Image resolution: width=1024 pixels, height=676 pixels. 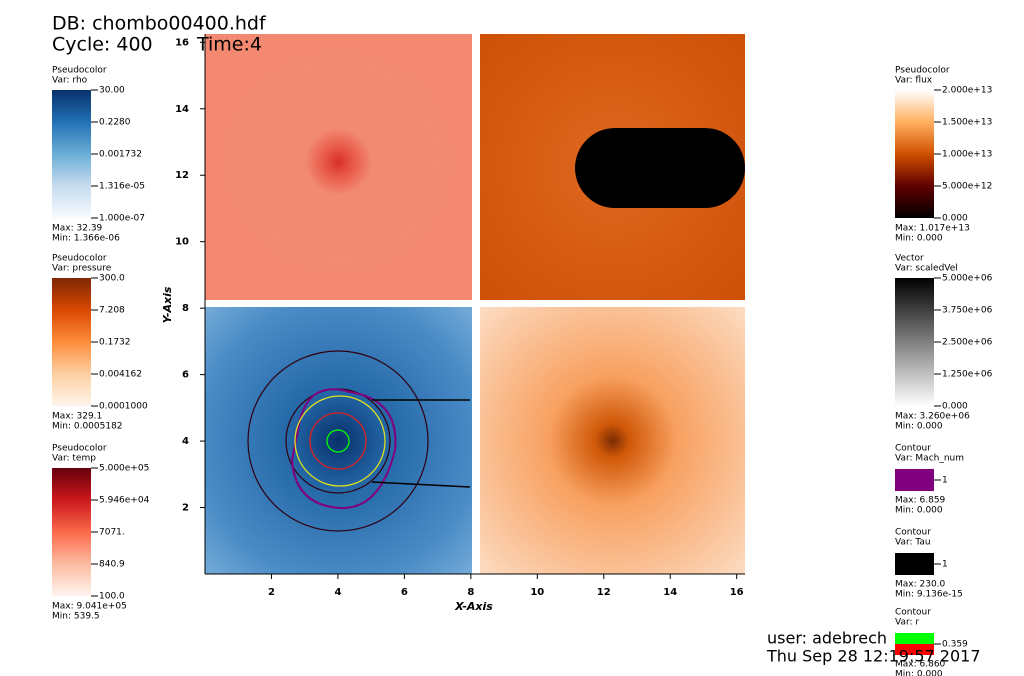 What do you see at coordinates (123, 407) in the screenshot?
I see `colorbar-label: 0.0001000` at bounding box center [123, 407].